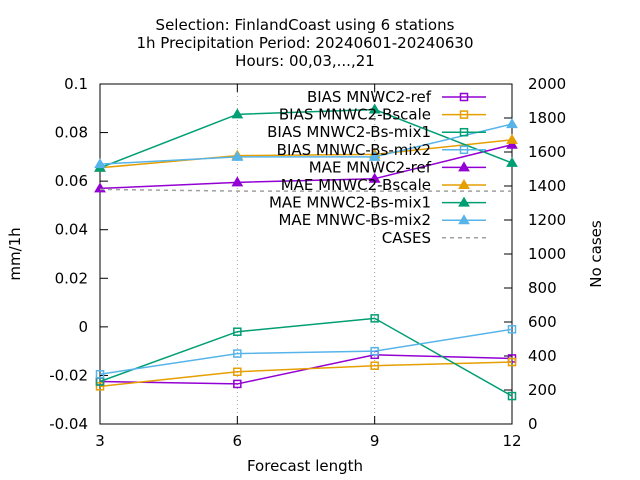 The height and width of the screenshot is (480, 640). What do you see at coordinates (305, 25) in the screenshot?
I see `chart-title-line-1: Selection: FinlandCoast using 6 stations` at bounding box center [305, 25].